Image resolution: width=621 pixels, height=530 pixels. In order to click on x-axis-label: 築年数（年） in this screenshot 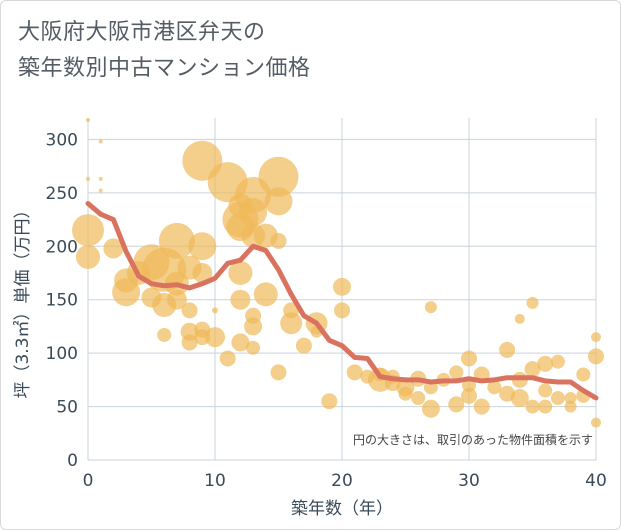, I will do `click(342, 509)`.